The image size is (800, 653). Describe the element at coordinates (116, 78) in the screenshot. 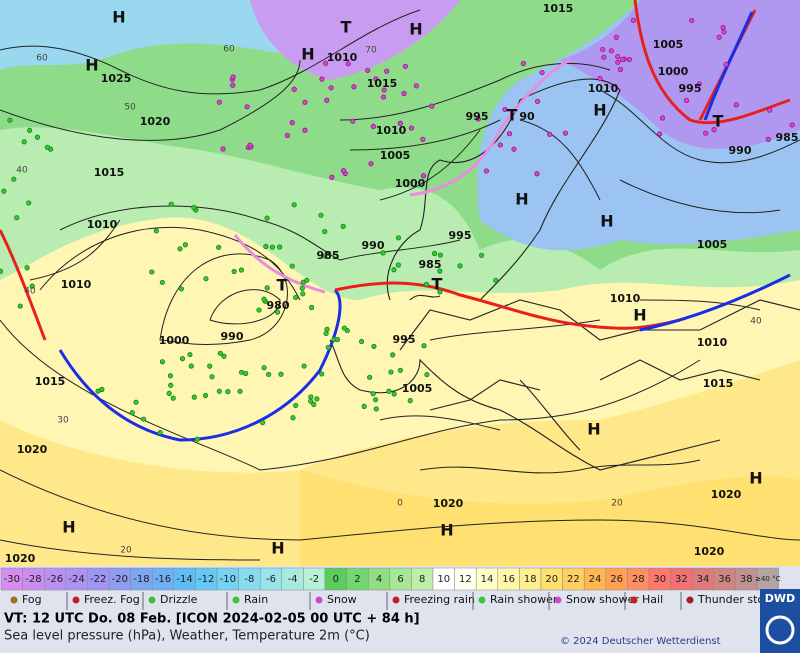

I see `isobar-label: 1025` at that location.